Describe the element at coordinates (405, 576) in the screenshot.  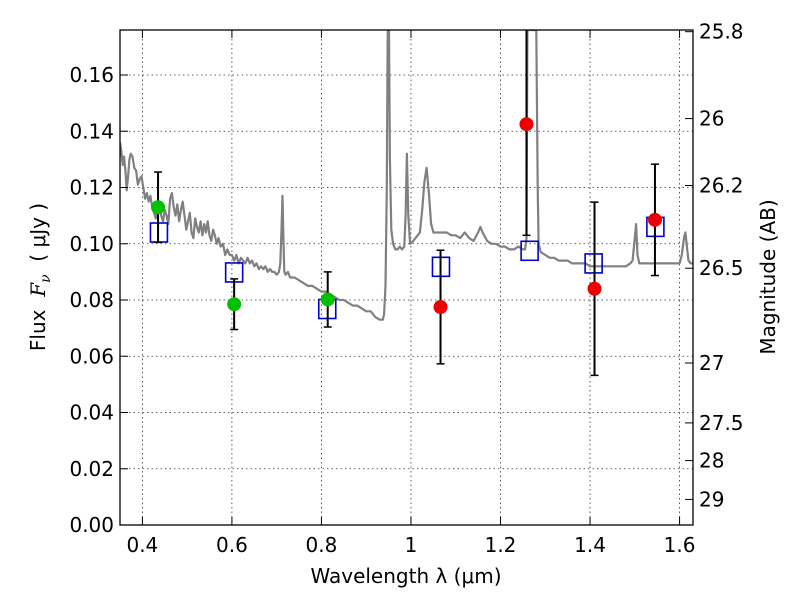
I see `x-axis-label: Wavelength λ (μm)` at that location.